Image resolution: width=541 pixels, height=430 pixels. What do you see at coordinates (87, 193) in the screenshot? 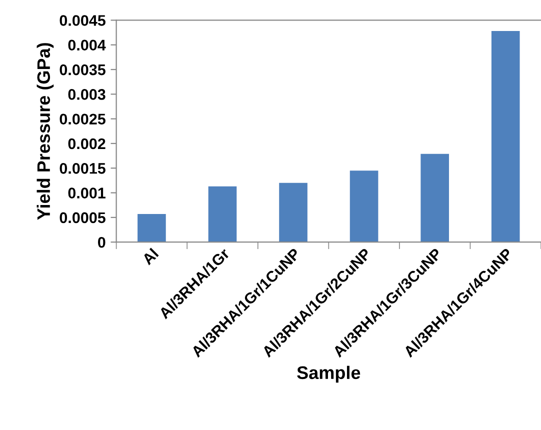
I see `y-tick-label: 0.001` at bounding box center [87, 193].